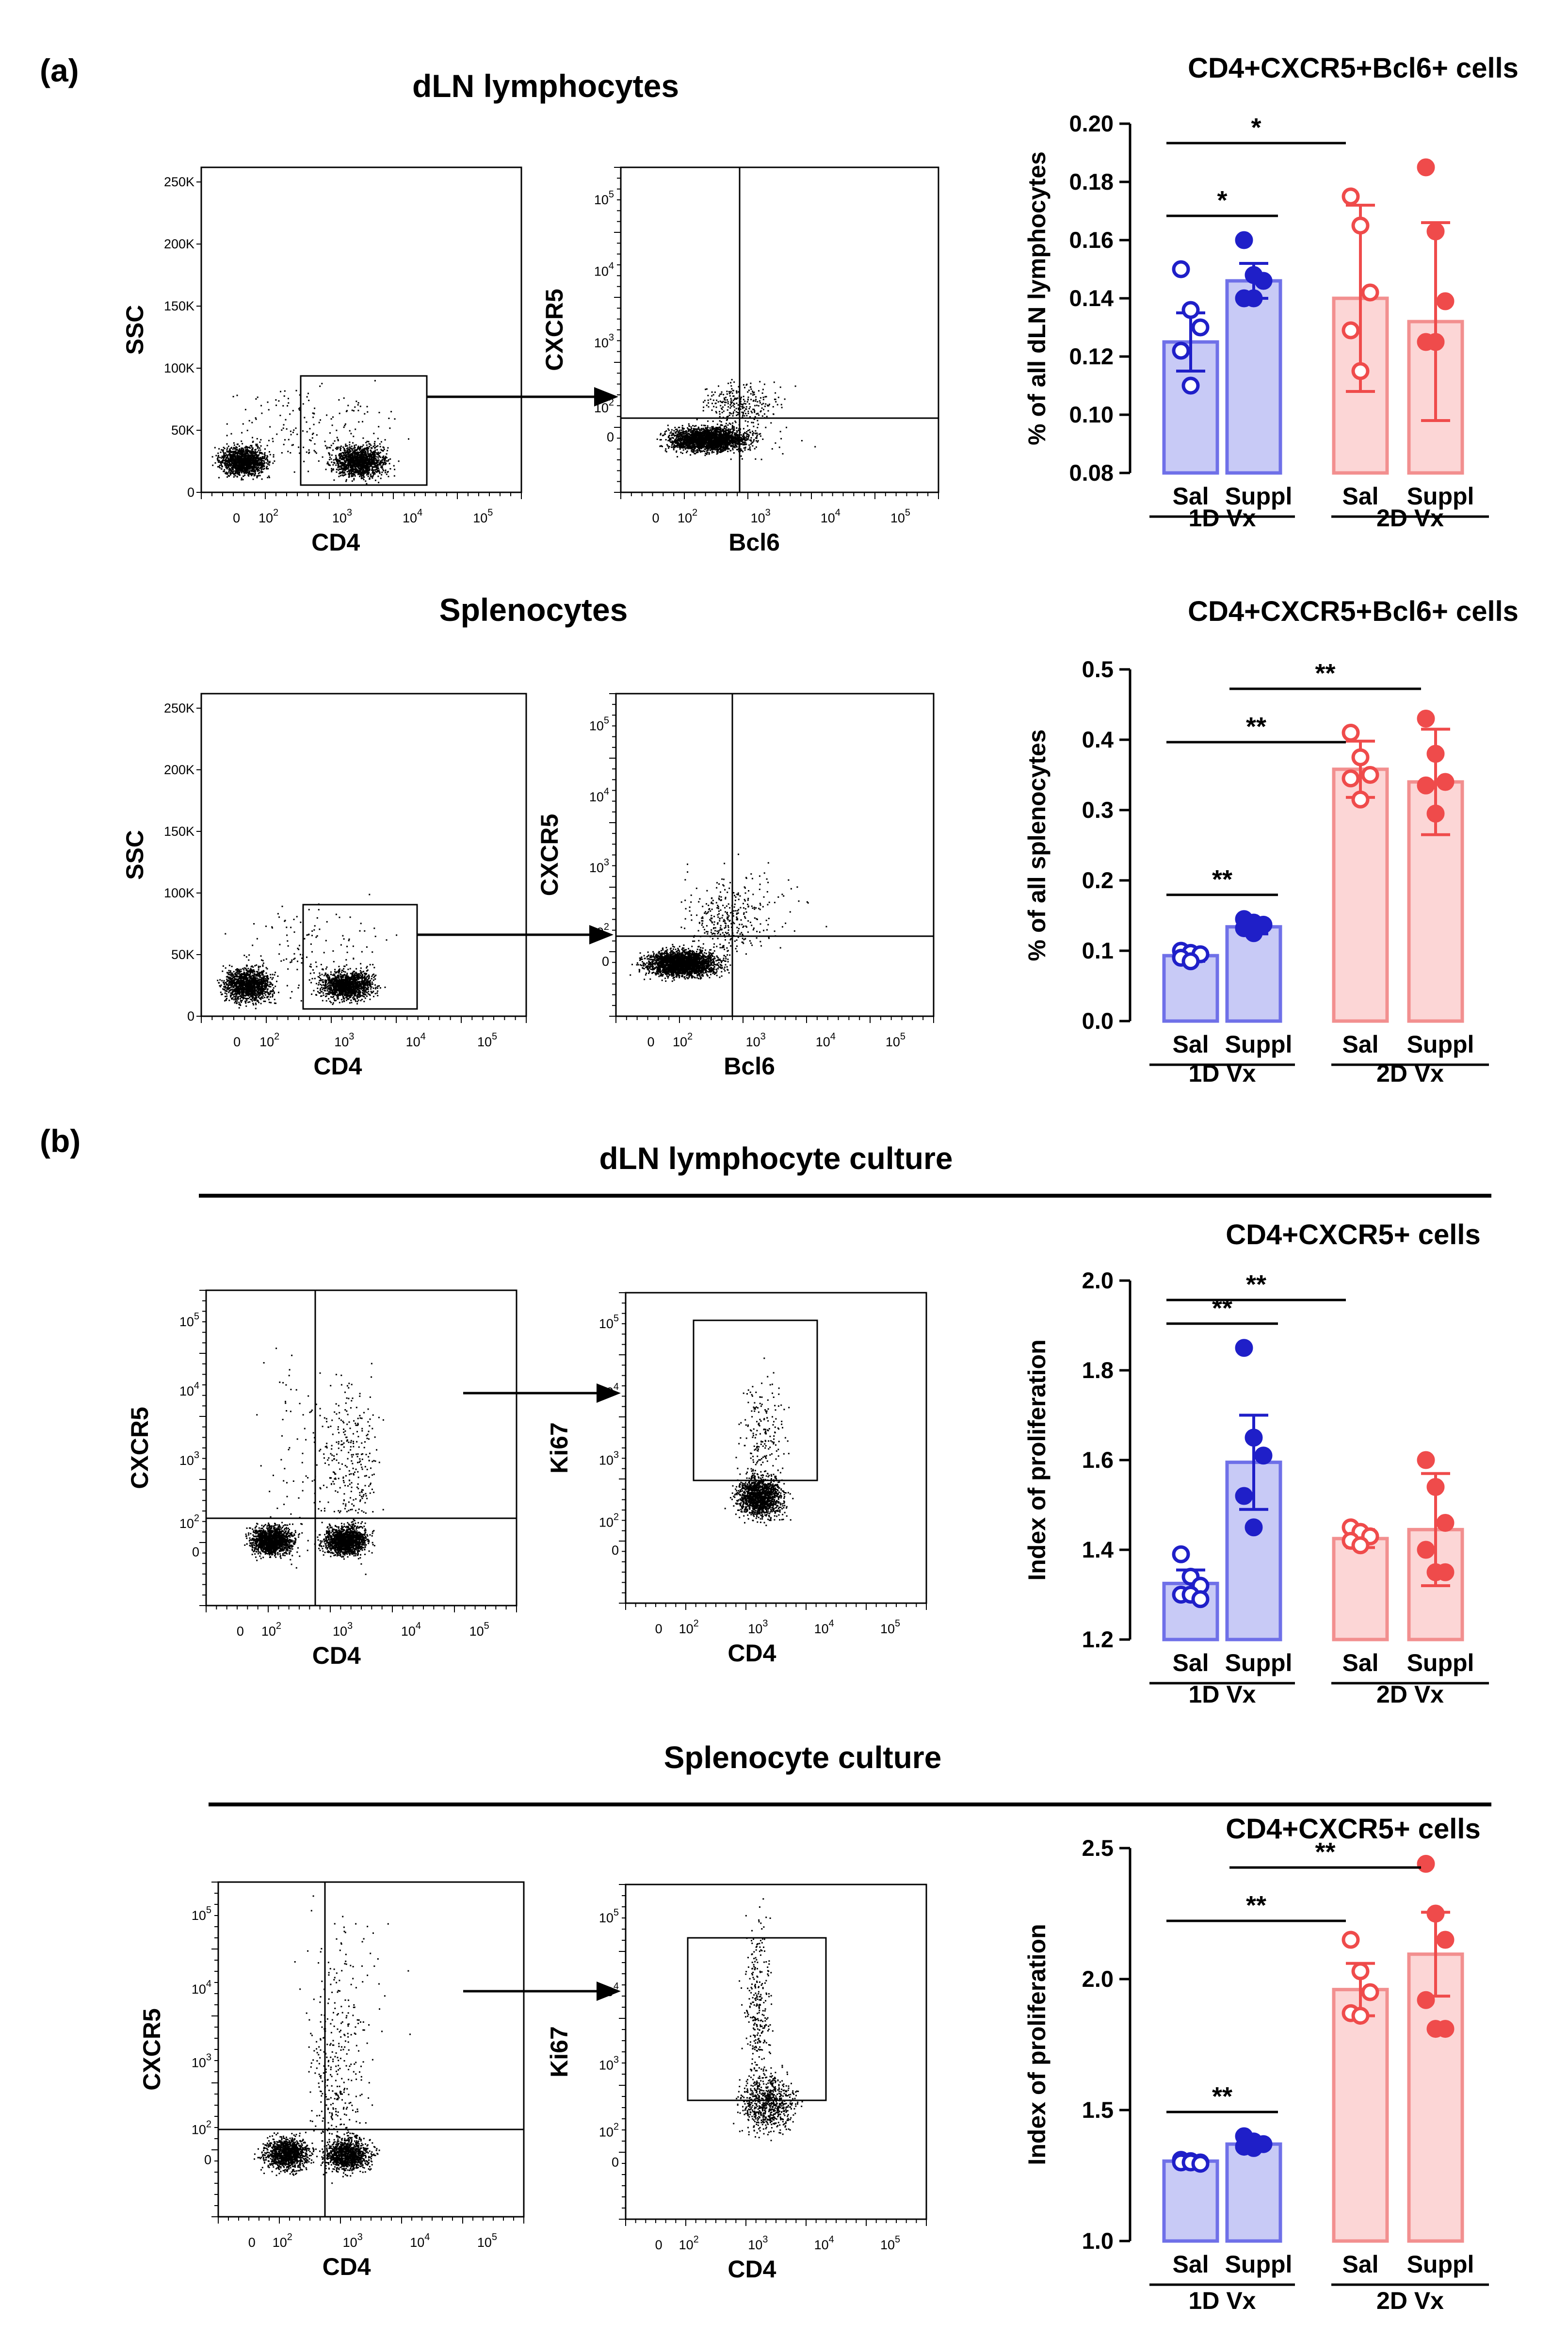  I want to click on gate-rectangle, so click(364, 430).